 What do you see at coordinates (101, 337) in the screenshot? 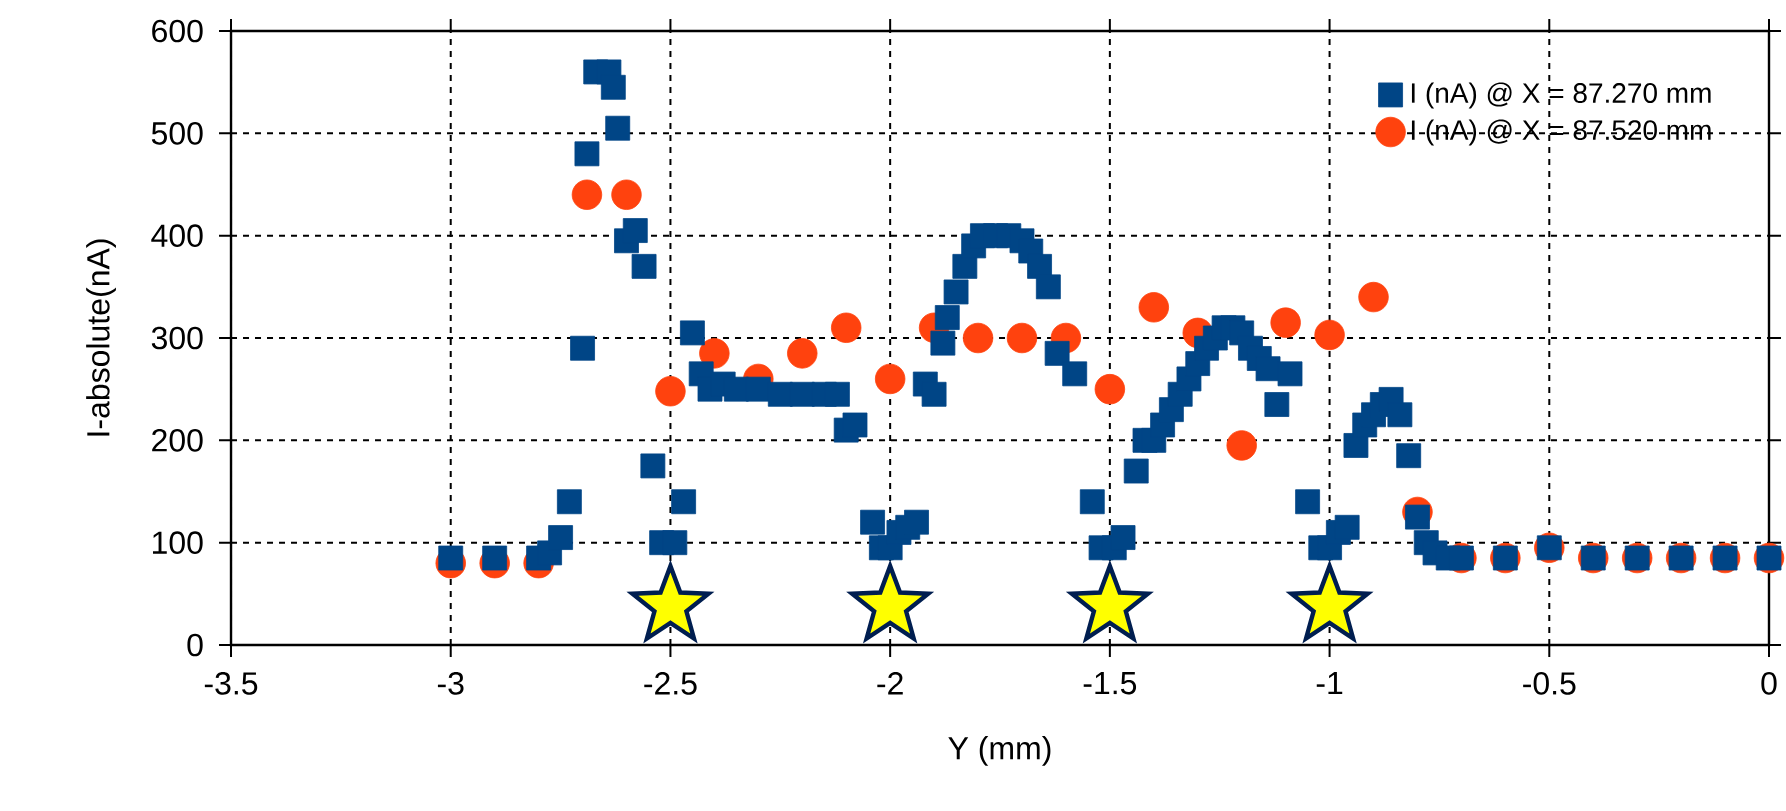
I see `y-axis-title: I-absolute(nA)` at bounding box center [101, 337].